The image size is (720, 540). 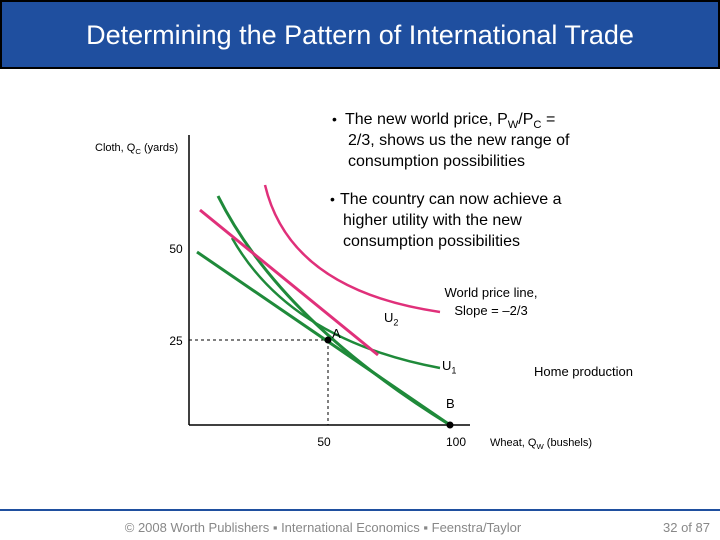 I want to click on text-part: (bushels), so click(x=568, y=443).